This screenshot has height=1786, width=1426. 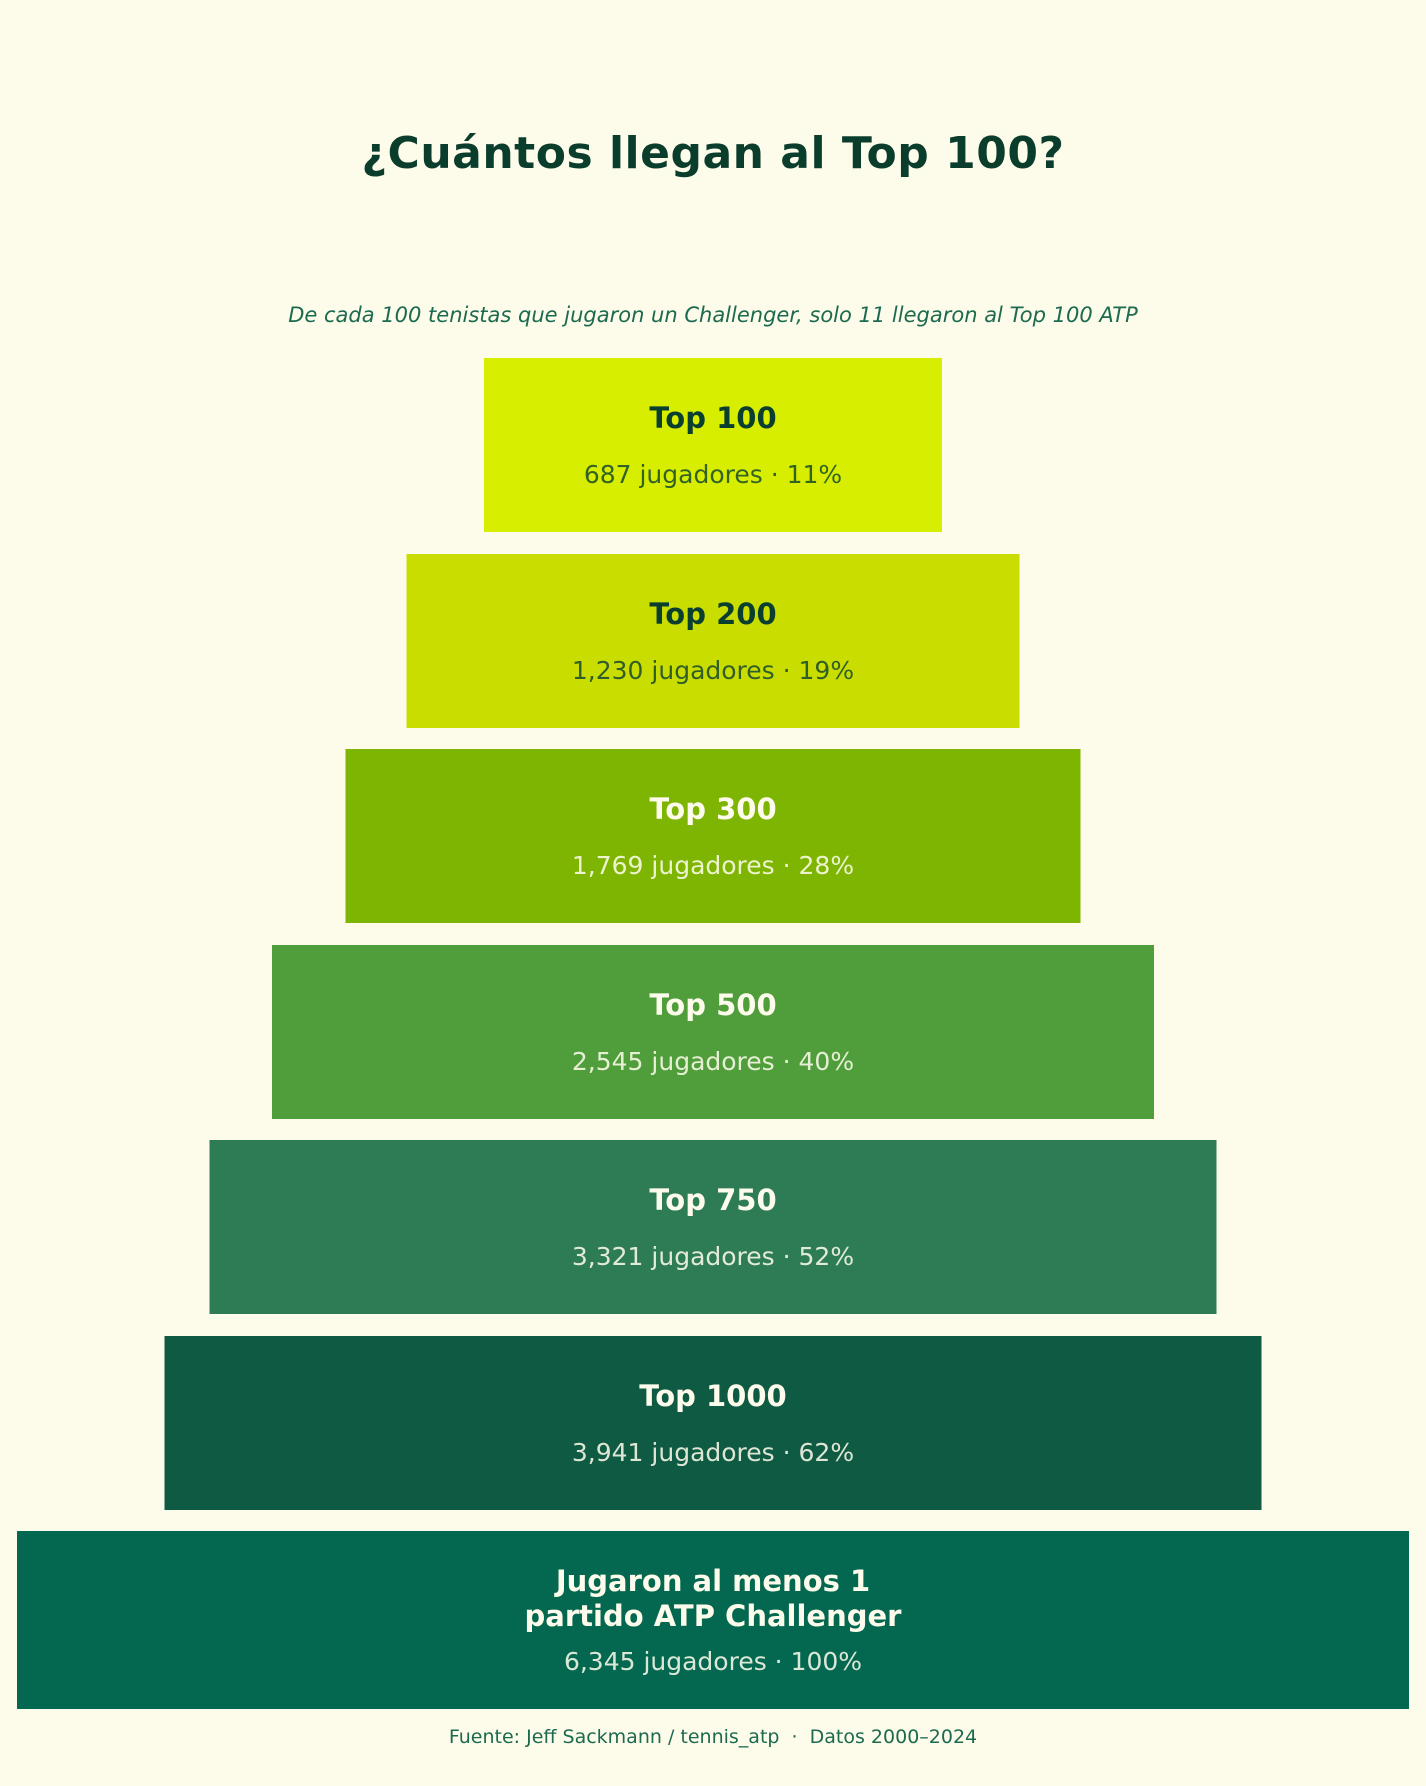 What do you see at coordinates (713, 1200) in the screenshot?
I see `funnel-bar-label: Top 750` at bounding box center [713, 1200].